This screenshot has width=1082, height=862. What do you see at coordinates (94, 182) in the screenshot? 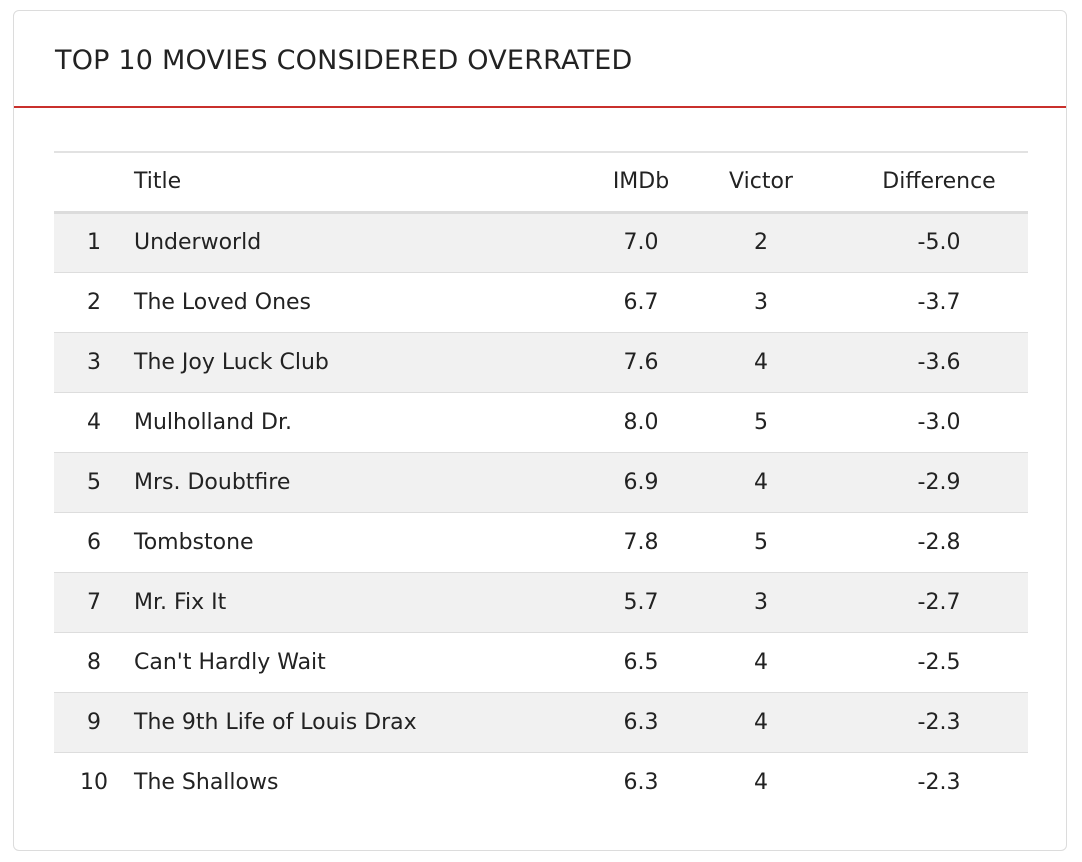
I see `header-rank` at bounding box center [94, 182].